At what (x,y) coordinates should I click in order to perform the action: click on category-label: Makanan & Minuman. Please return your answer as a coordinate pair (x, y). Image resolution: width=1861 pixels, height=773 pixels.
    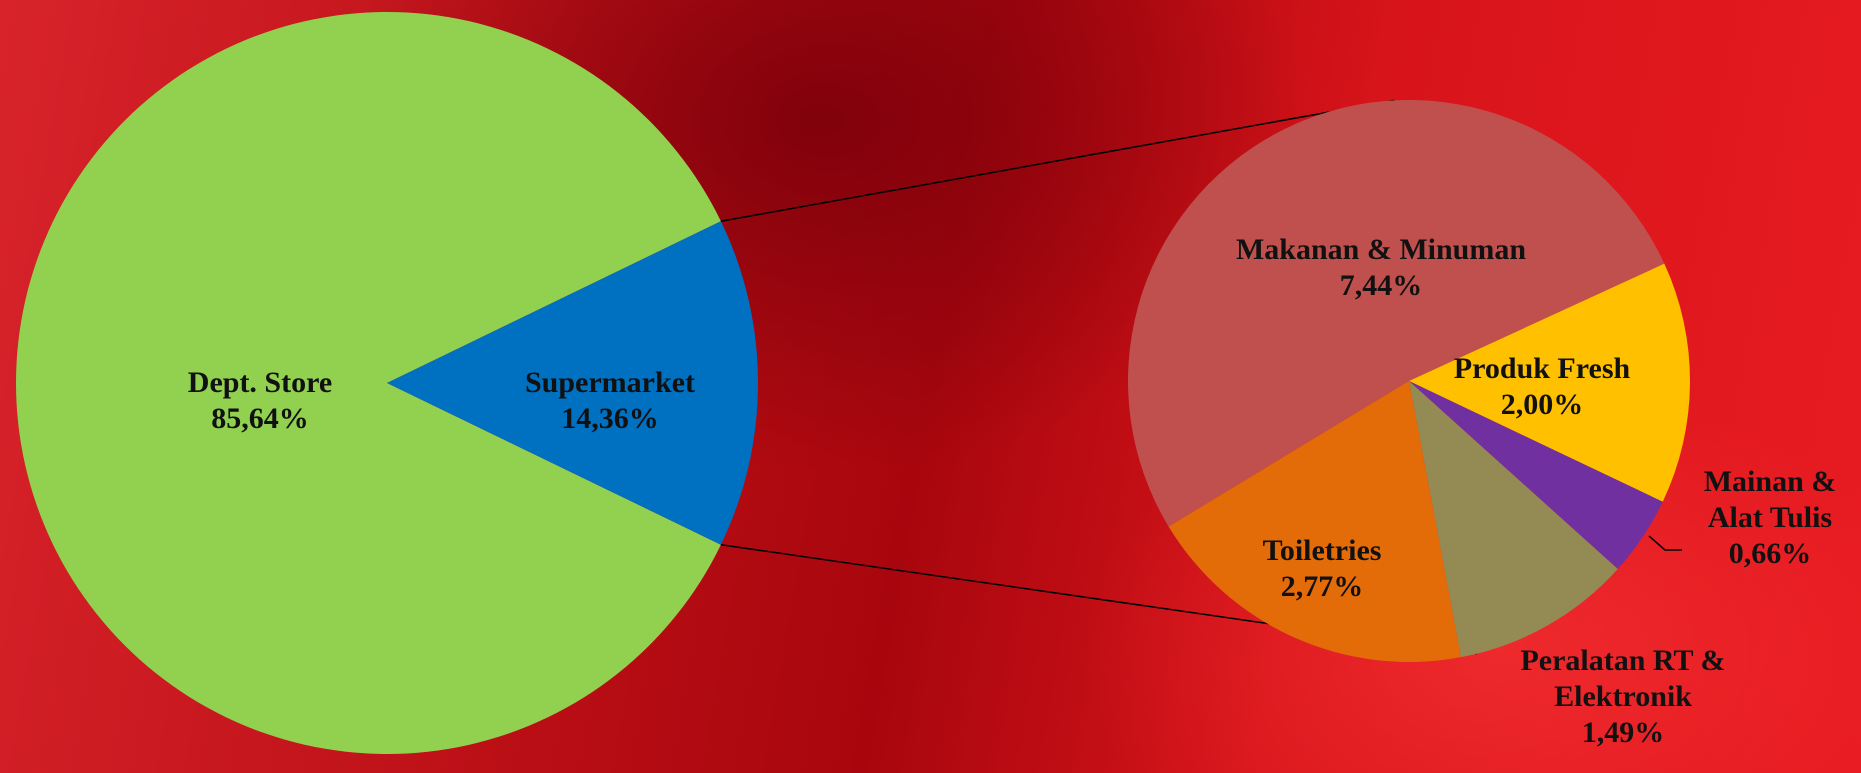
    Looking at the image, I should click on (1381, 249).